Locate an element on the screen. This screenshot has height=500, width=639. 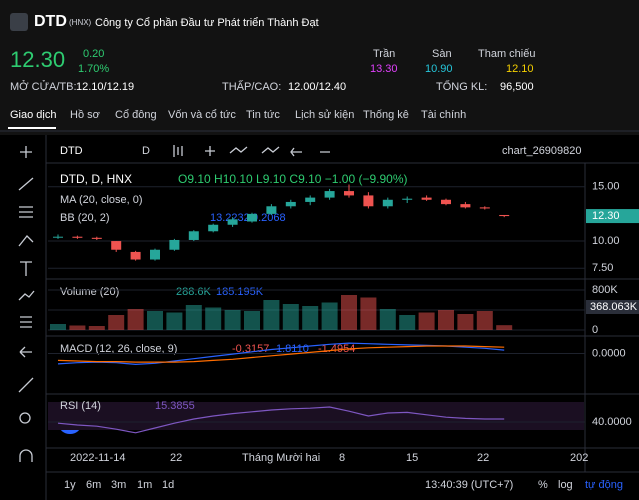
auto-toggle: tự động is located at coordinates (604, 485).